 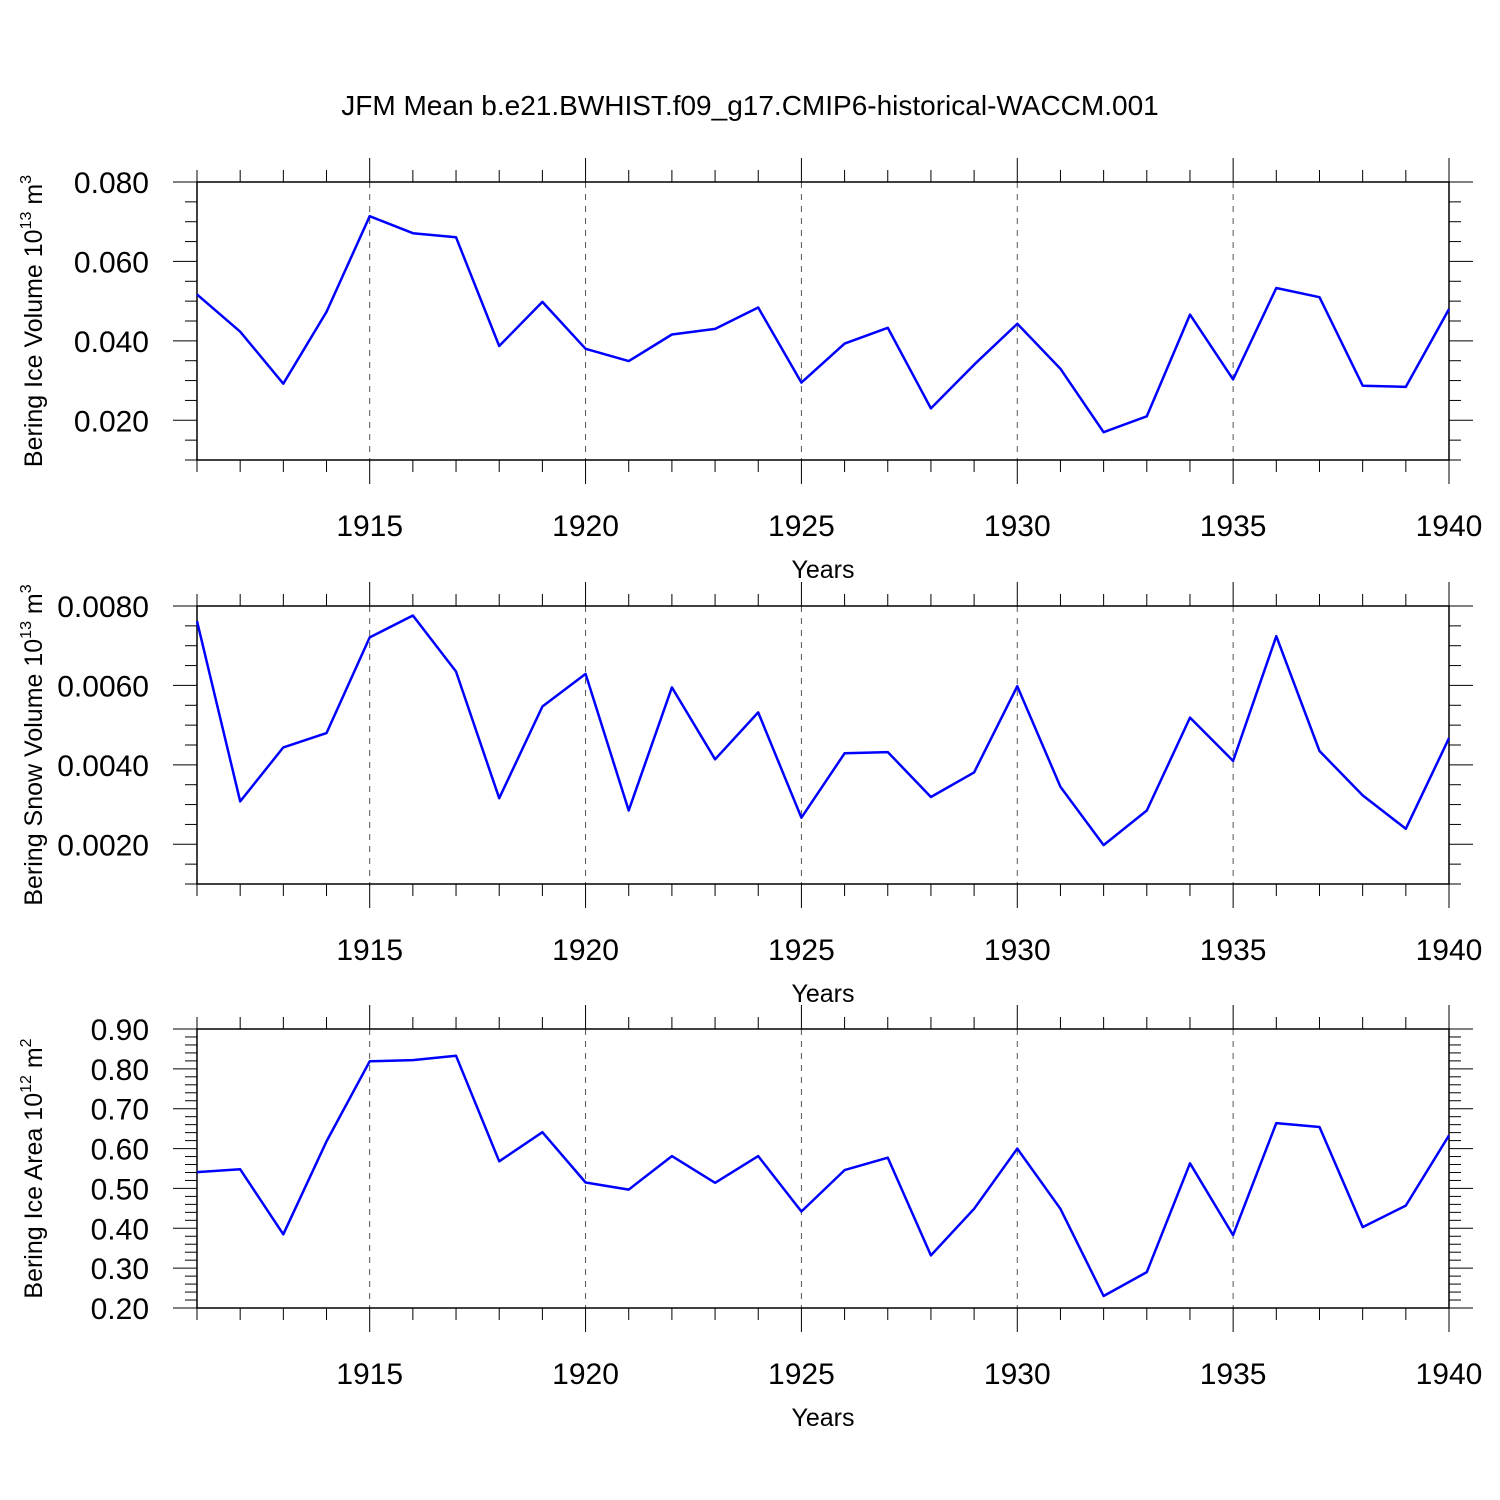 What do you see at coordinates (103, 607) in the screenshot?
I see `y-tick-label: 0.0080` at bounding box center [103, 607].